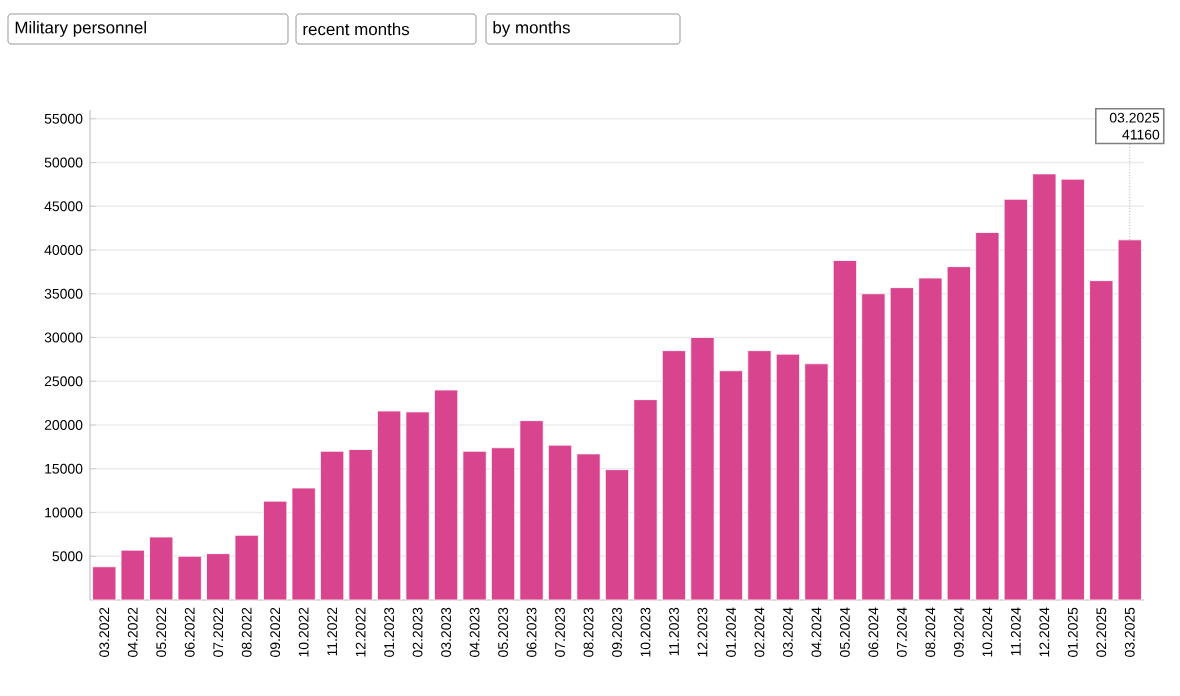  I want to click on text: recent months, so click(356, 29).